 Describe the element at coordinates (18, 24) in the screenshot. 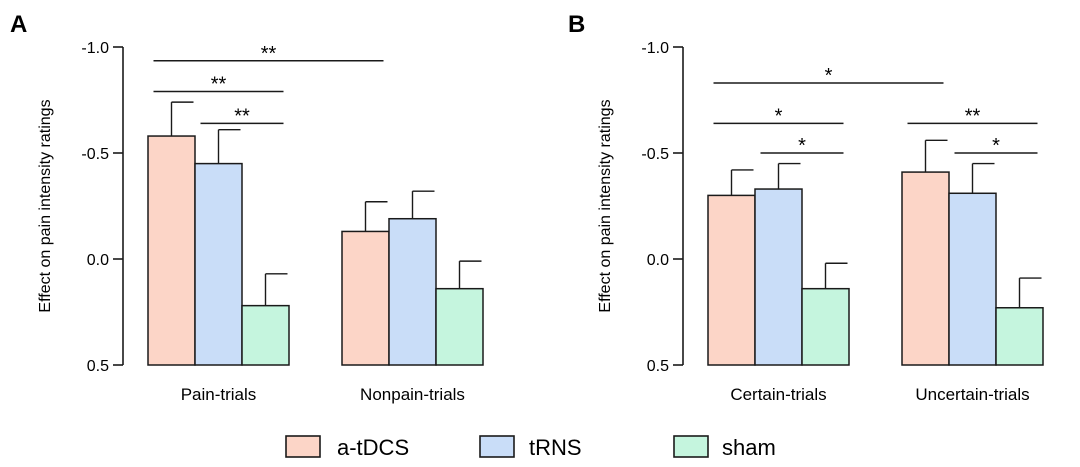

I see `panel-letter: A` at that location.